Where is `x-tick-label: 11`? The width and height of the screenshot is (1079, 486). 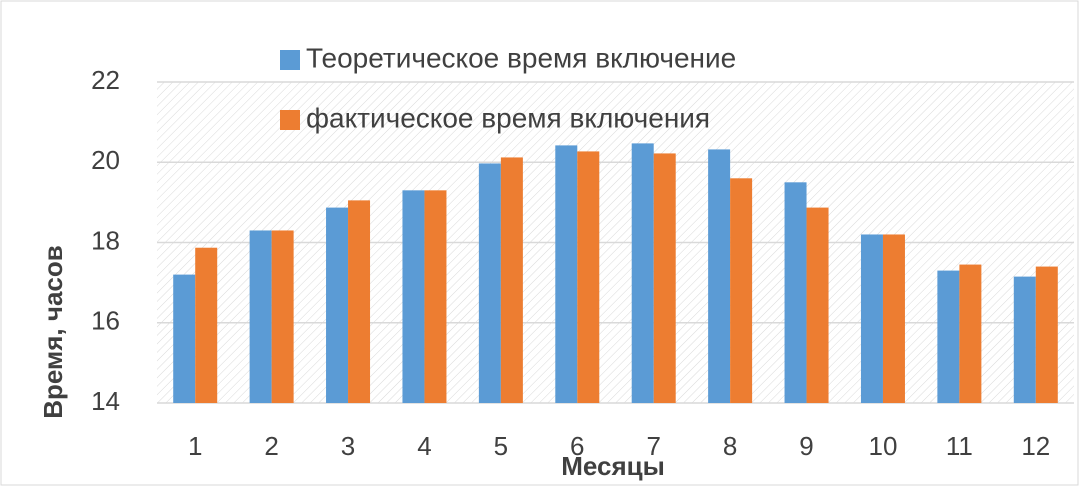
x-tick-label: 11 is located at coordinates (959, 446).